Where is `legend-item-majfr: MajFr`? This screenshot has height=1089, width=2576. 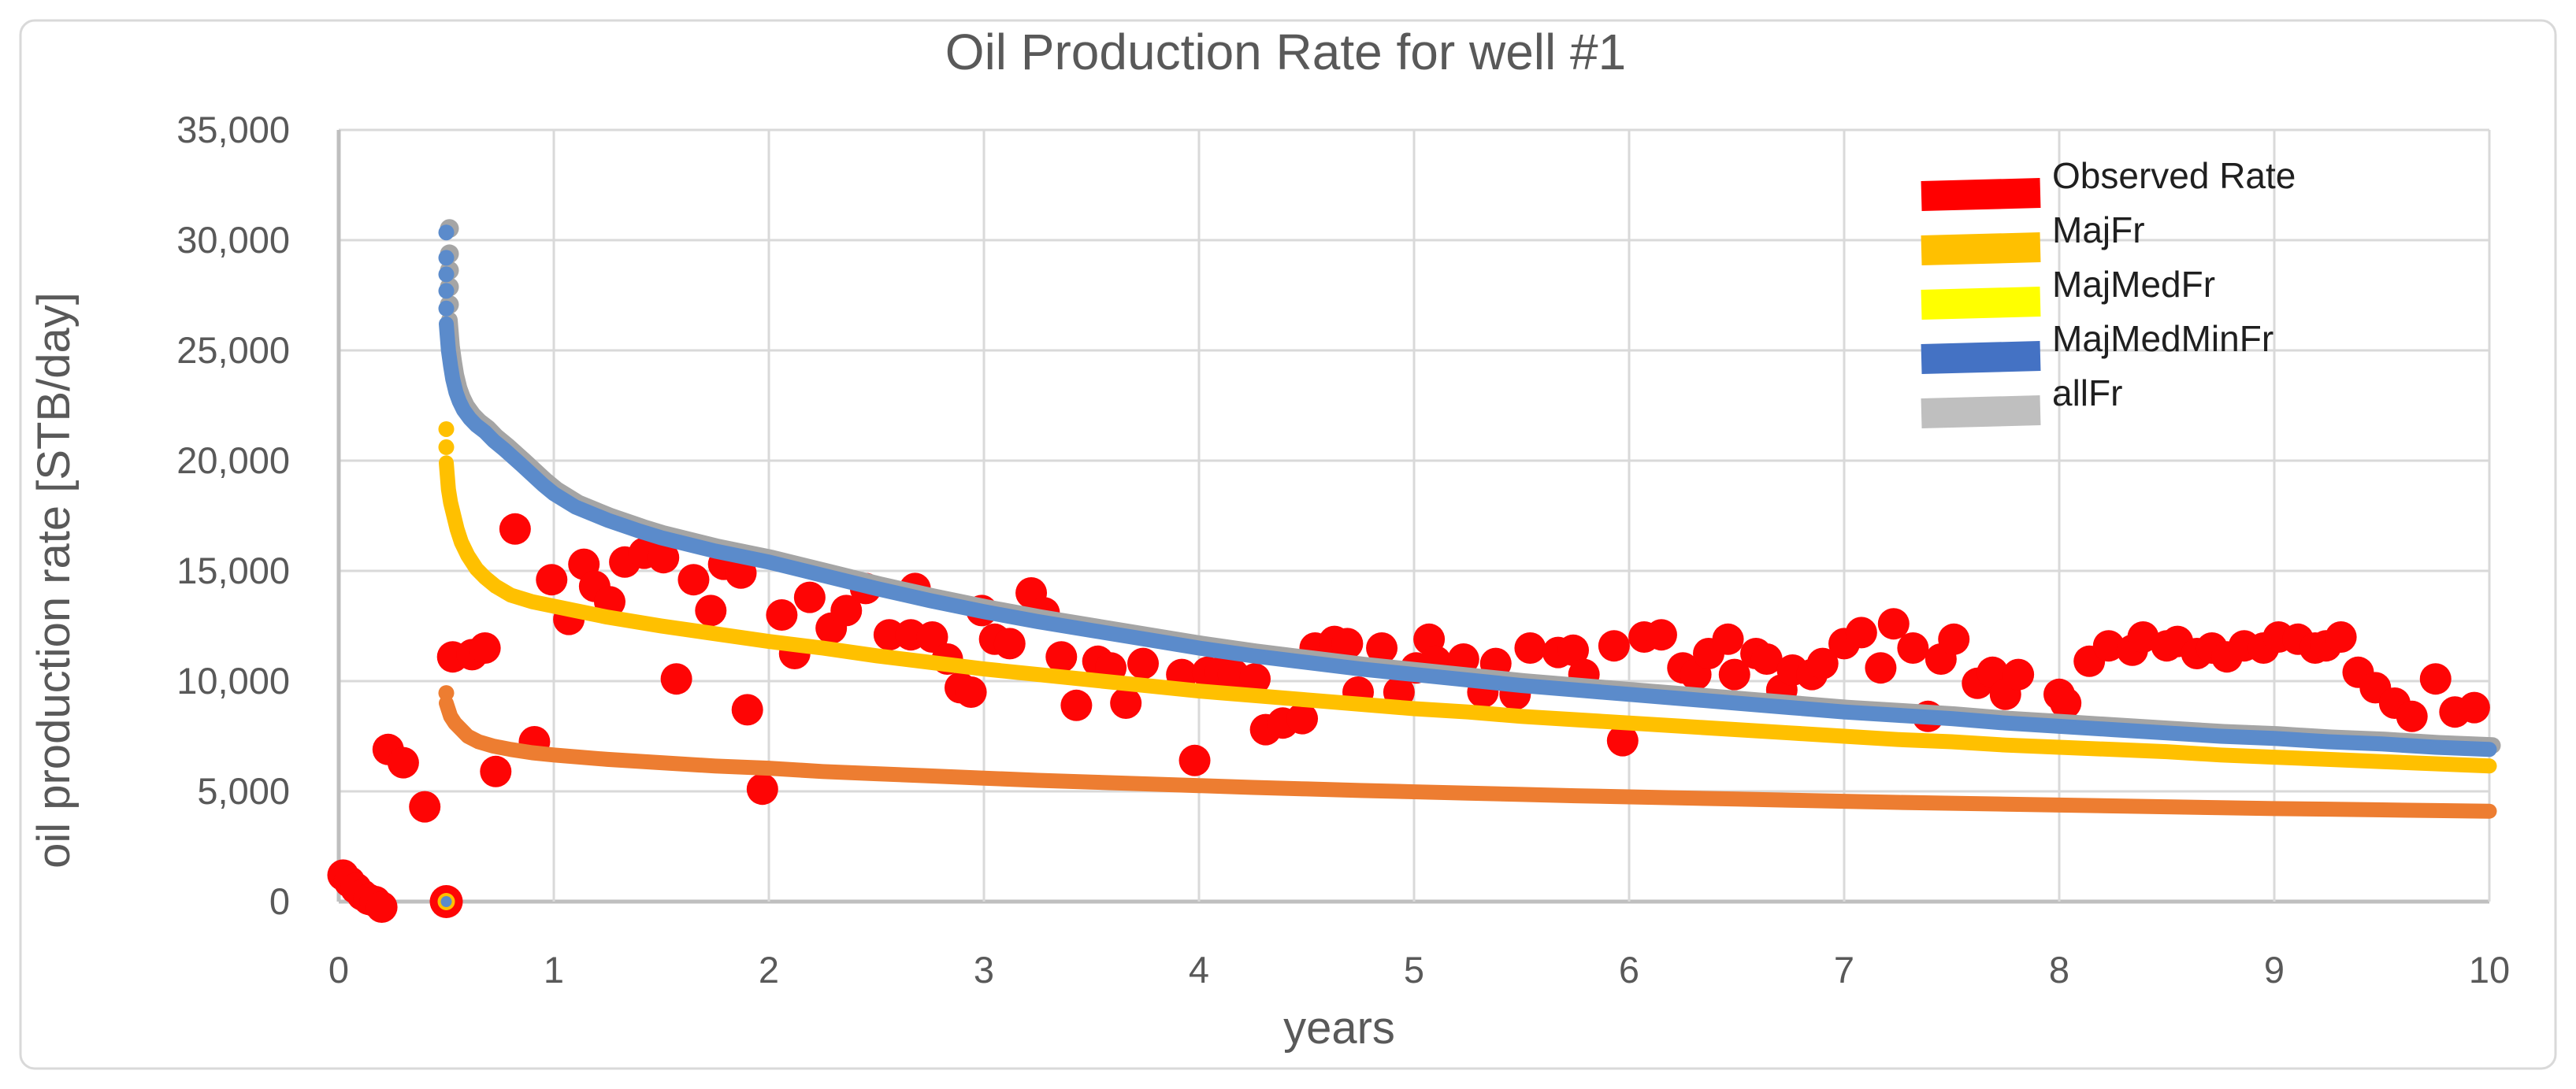
legend-item-majfr: MajFr is located at coordinates (2033, 237).